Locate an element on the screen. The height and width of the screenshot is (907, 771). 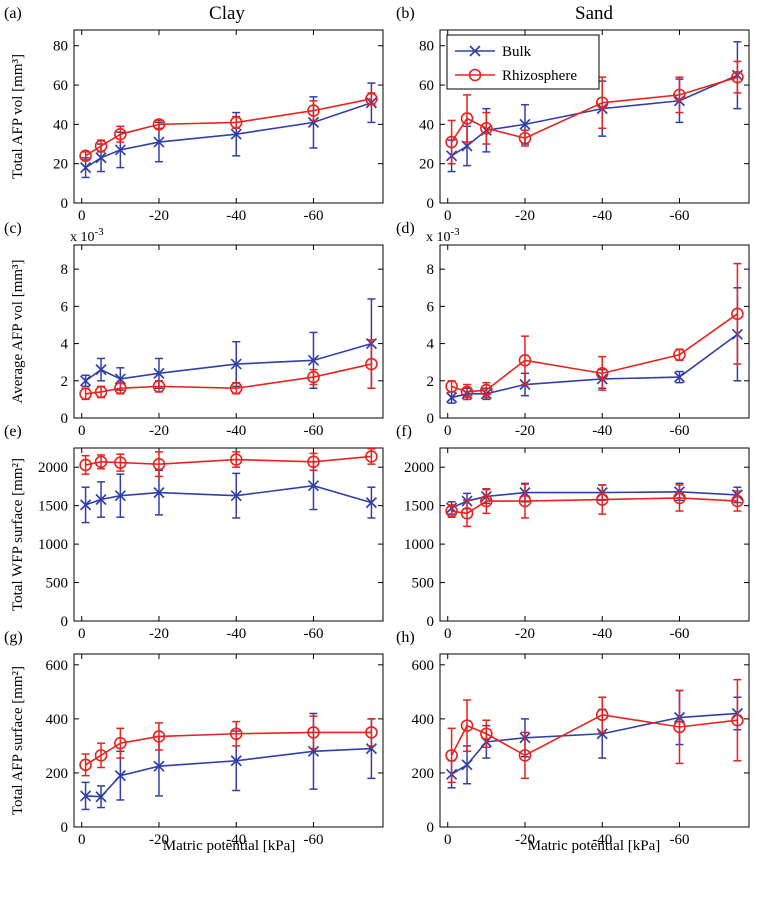
legend-box is located at coordinates (523, 62).